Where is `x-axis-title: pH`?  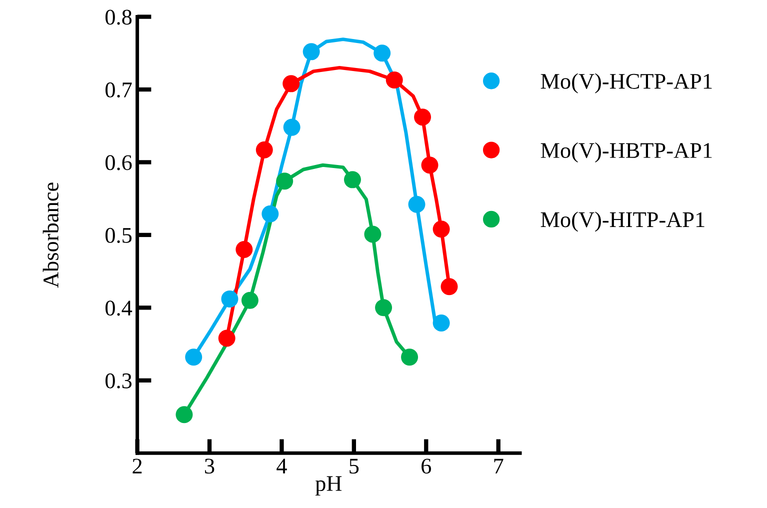
x-axis-title: pH is located at coordinates (328, 486).